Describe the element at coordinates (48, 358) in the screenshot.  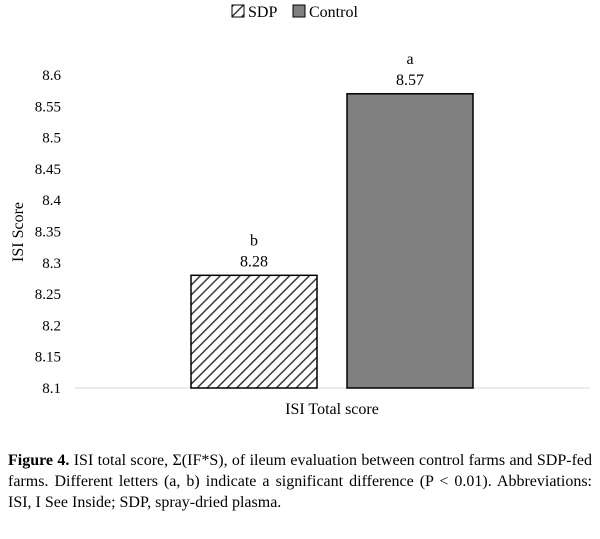
I see `y-tick-label: 8.15` at that location.